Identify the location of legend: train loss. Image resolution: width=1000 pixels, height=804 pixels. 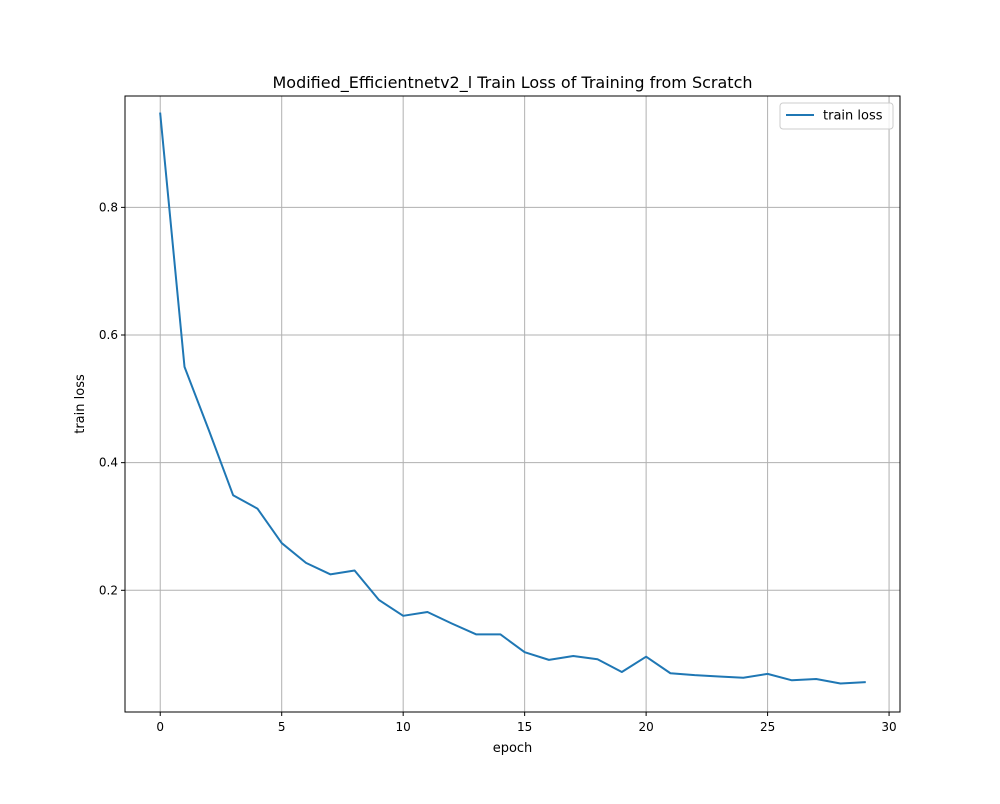
(836, 116).